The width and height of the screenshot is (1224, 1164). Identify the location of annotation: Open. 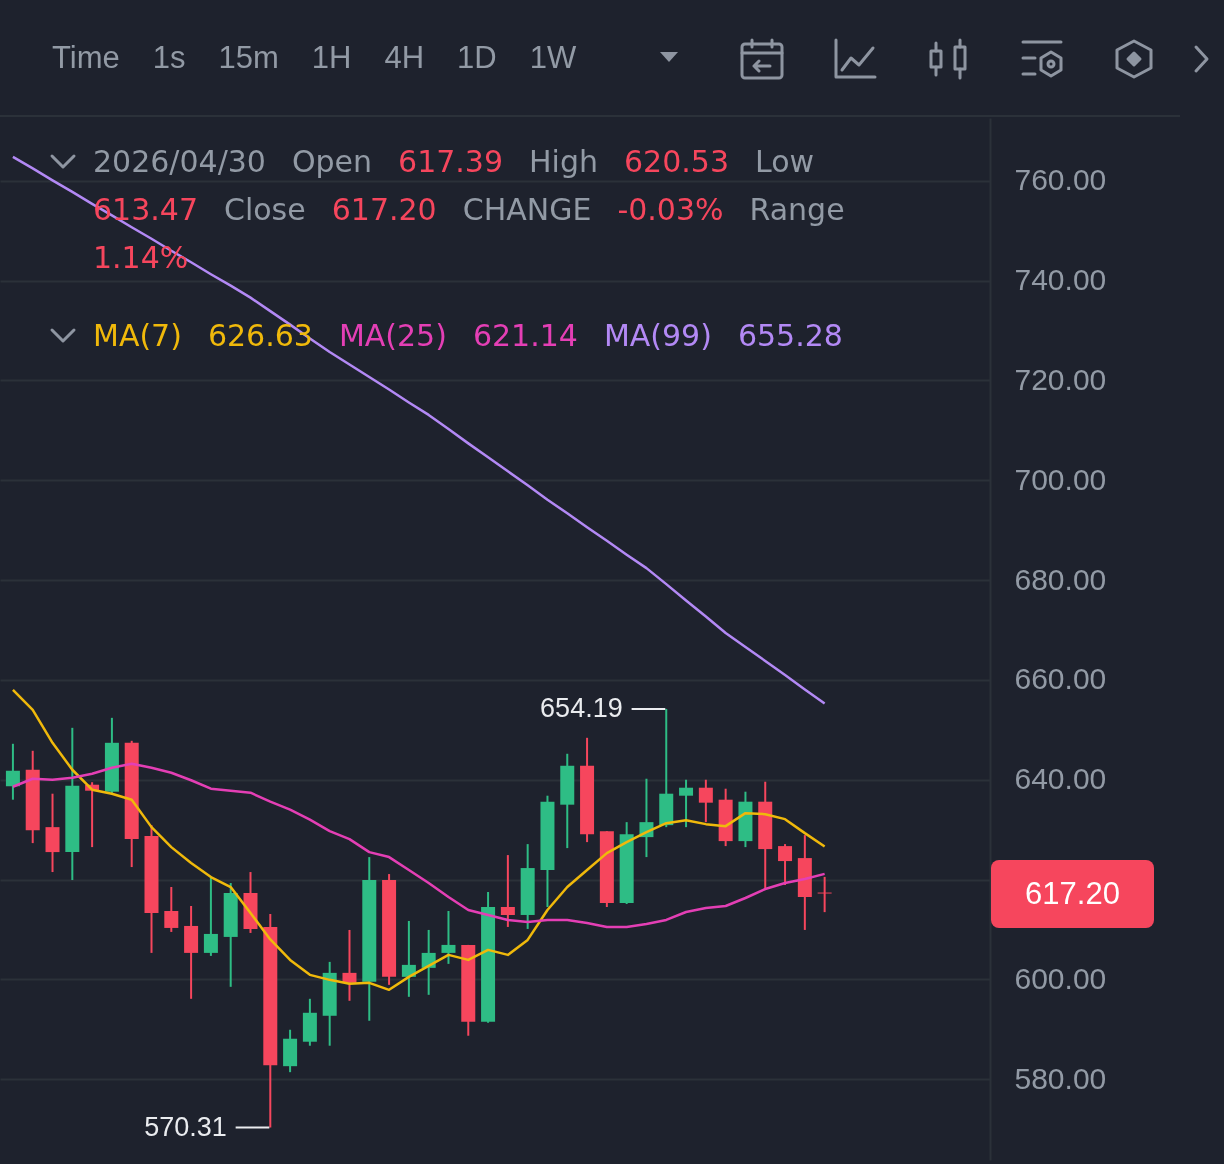
(332, 162).